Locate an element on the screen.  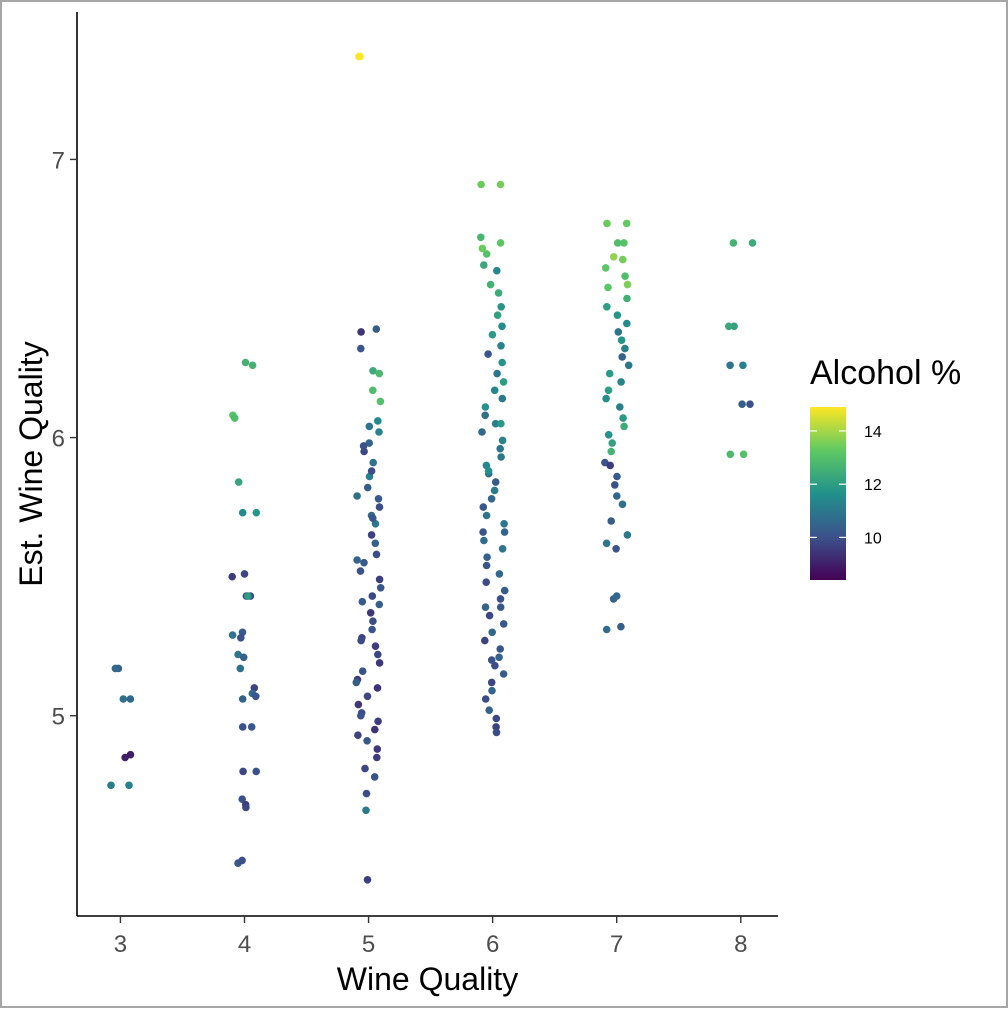
color-bar-tick-label: 12 is located at coordinates (873, 485).